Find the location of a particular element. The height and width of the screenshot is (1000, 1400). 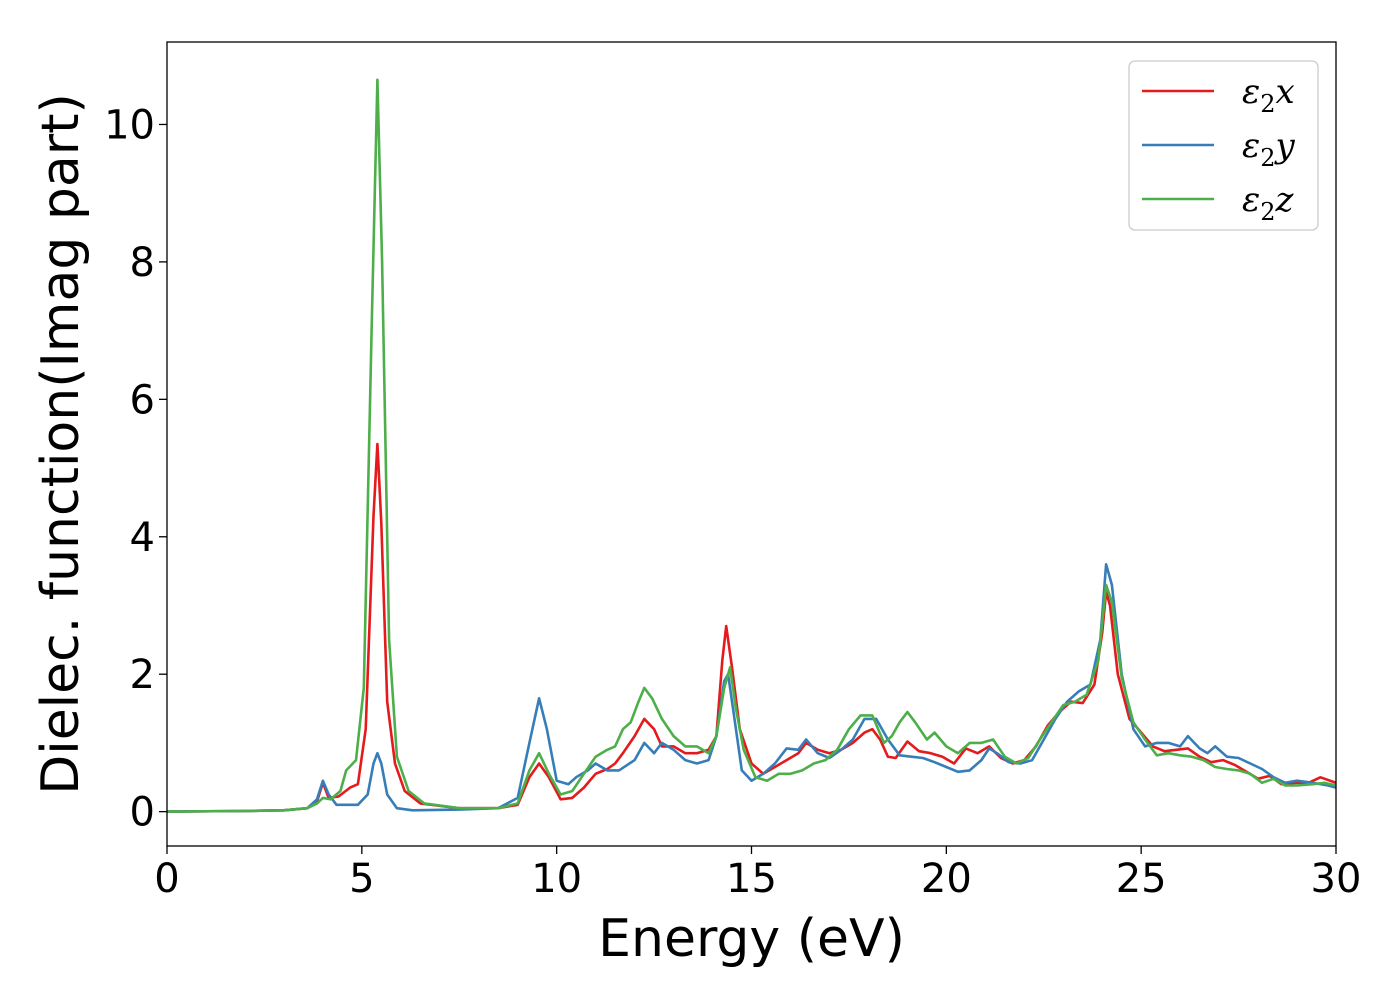

x-tick-label: 20 is located at coordinates (946, 879).